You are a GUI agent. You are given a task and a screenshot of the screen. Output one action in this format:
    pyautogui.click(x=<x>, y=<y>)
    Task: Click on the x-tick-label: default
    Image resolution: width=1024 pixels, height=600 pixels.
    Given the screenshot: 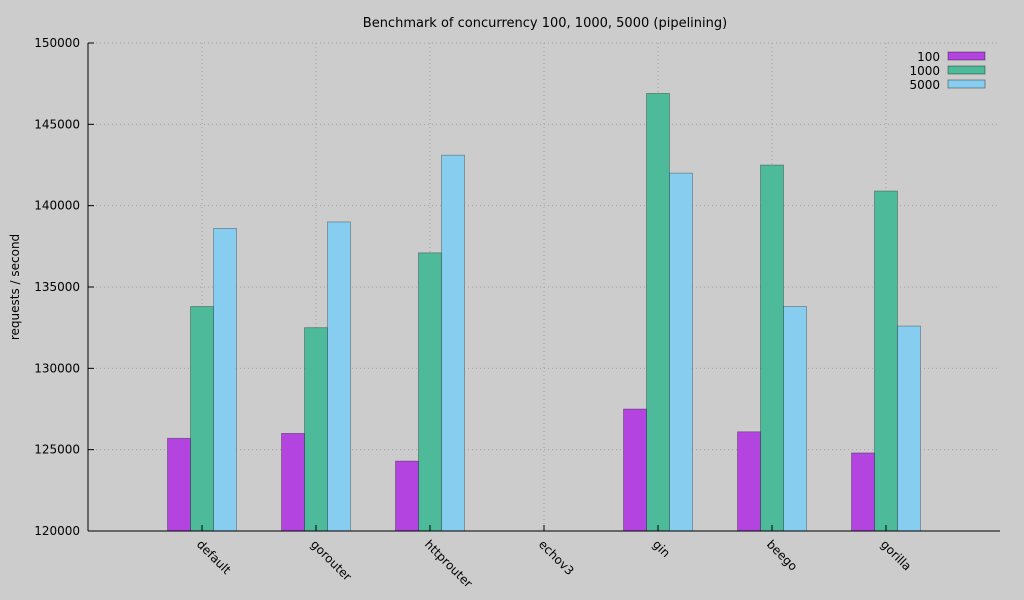 What is the action you would take?
    pyautogui.click(x=214, y=557)
    